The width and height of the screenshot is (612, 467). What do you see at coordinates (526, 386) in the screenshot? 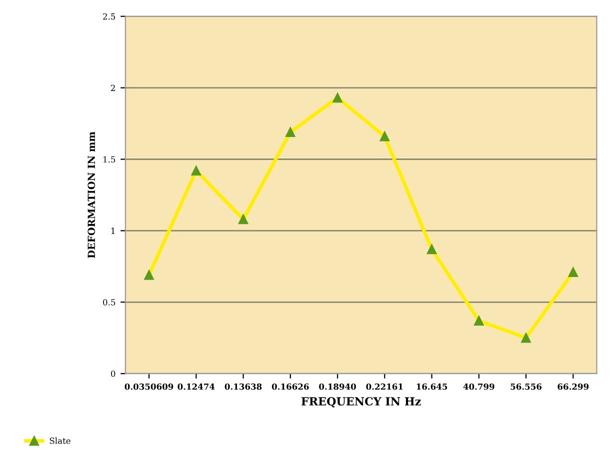
I see `x-tick-label: 56.556` at bounding box center [526, 386].